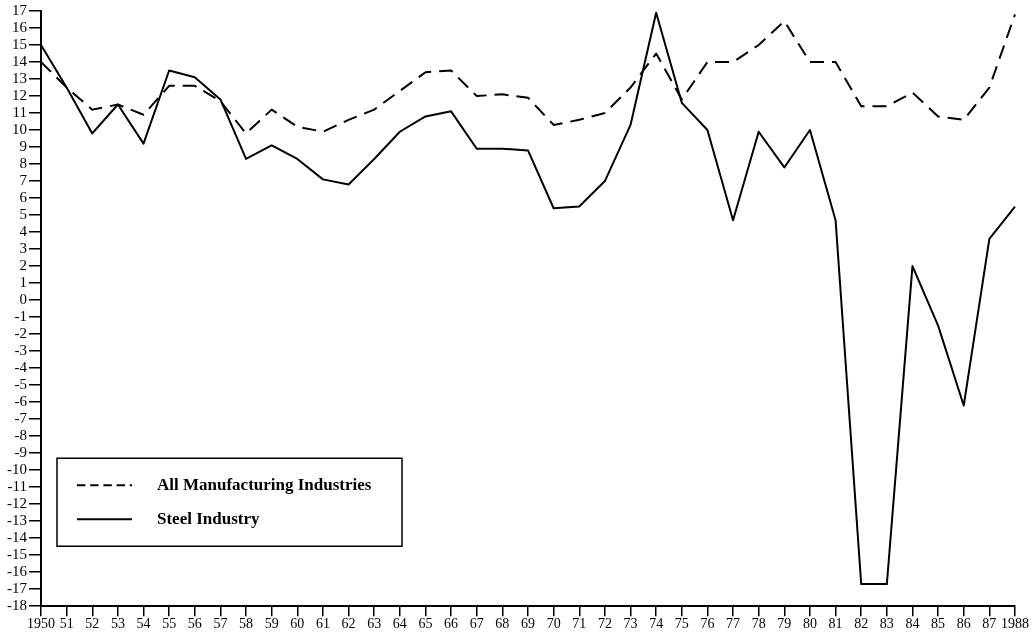 The height and width of the screenshot is (635, 1035). What do you see at coordinates (23, 197) in the screenshot?
I see `y-tick-label: 6` at bounding box center [23, 197].